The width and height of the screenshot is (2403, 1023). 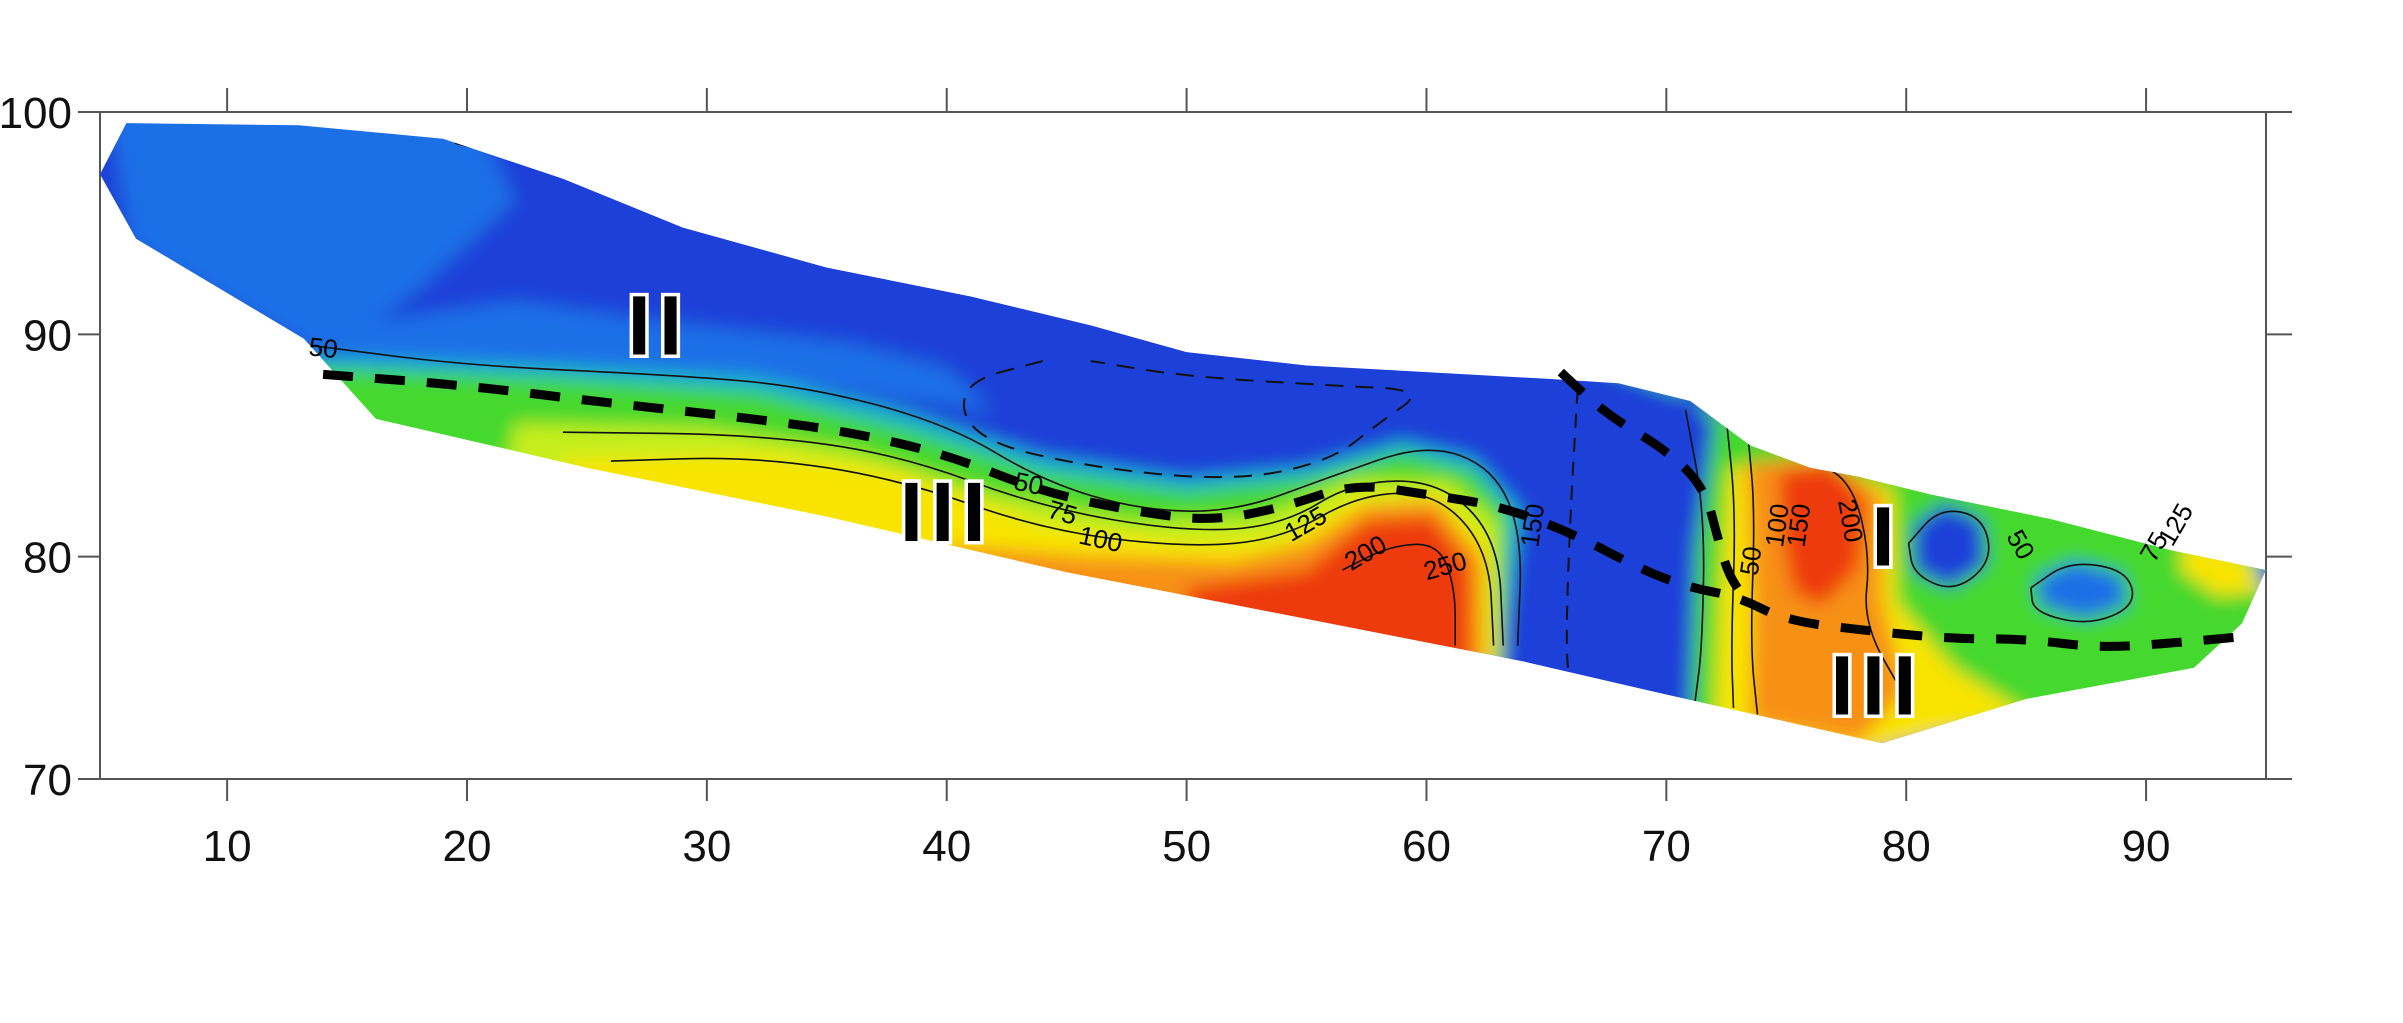 What do you see at coordinates (1666, 846) in the screenshot?
I see `x-tick-label-70: 70` at bounding box center [1666, 846].